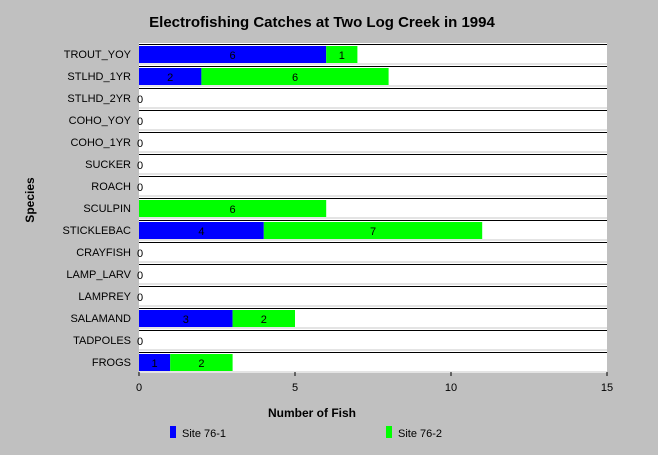 This screenshot has height=455, width=658. What do you see at coordinates (111, 187) in the screenshot?
I see `category-label: ROACH` at bounding box center [111, 187].